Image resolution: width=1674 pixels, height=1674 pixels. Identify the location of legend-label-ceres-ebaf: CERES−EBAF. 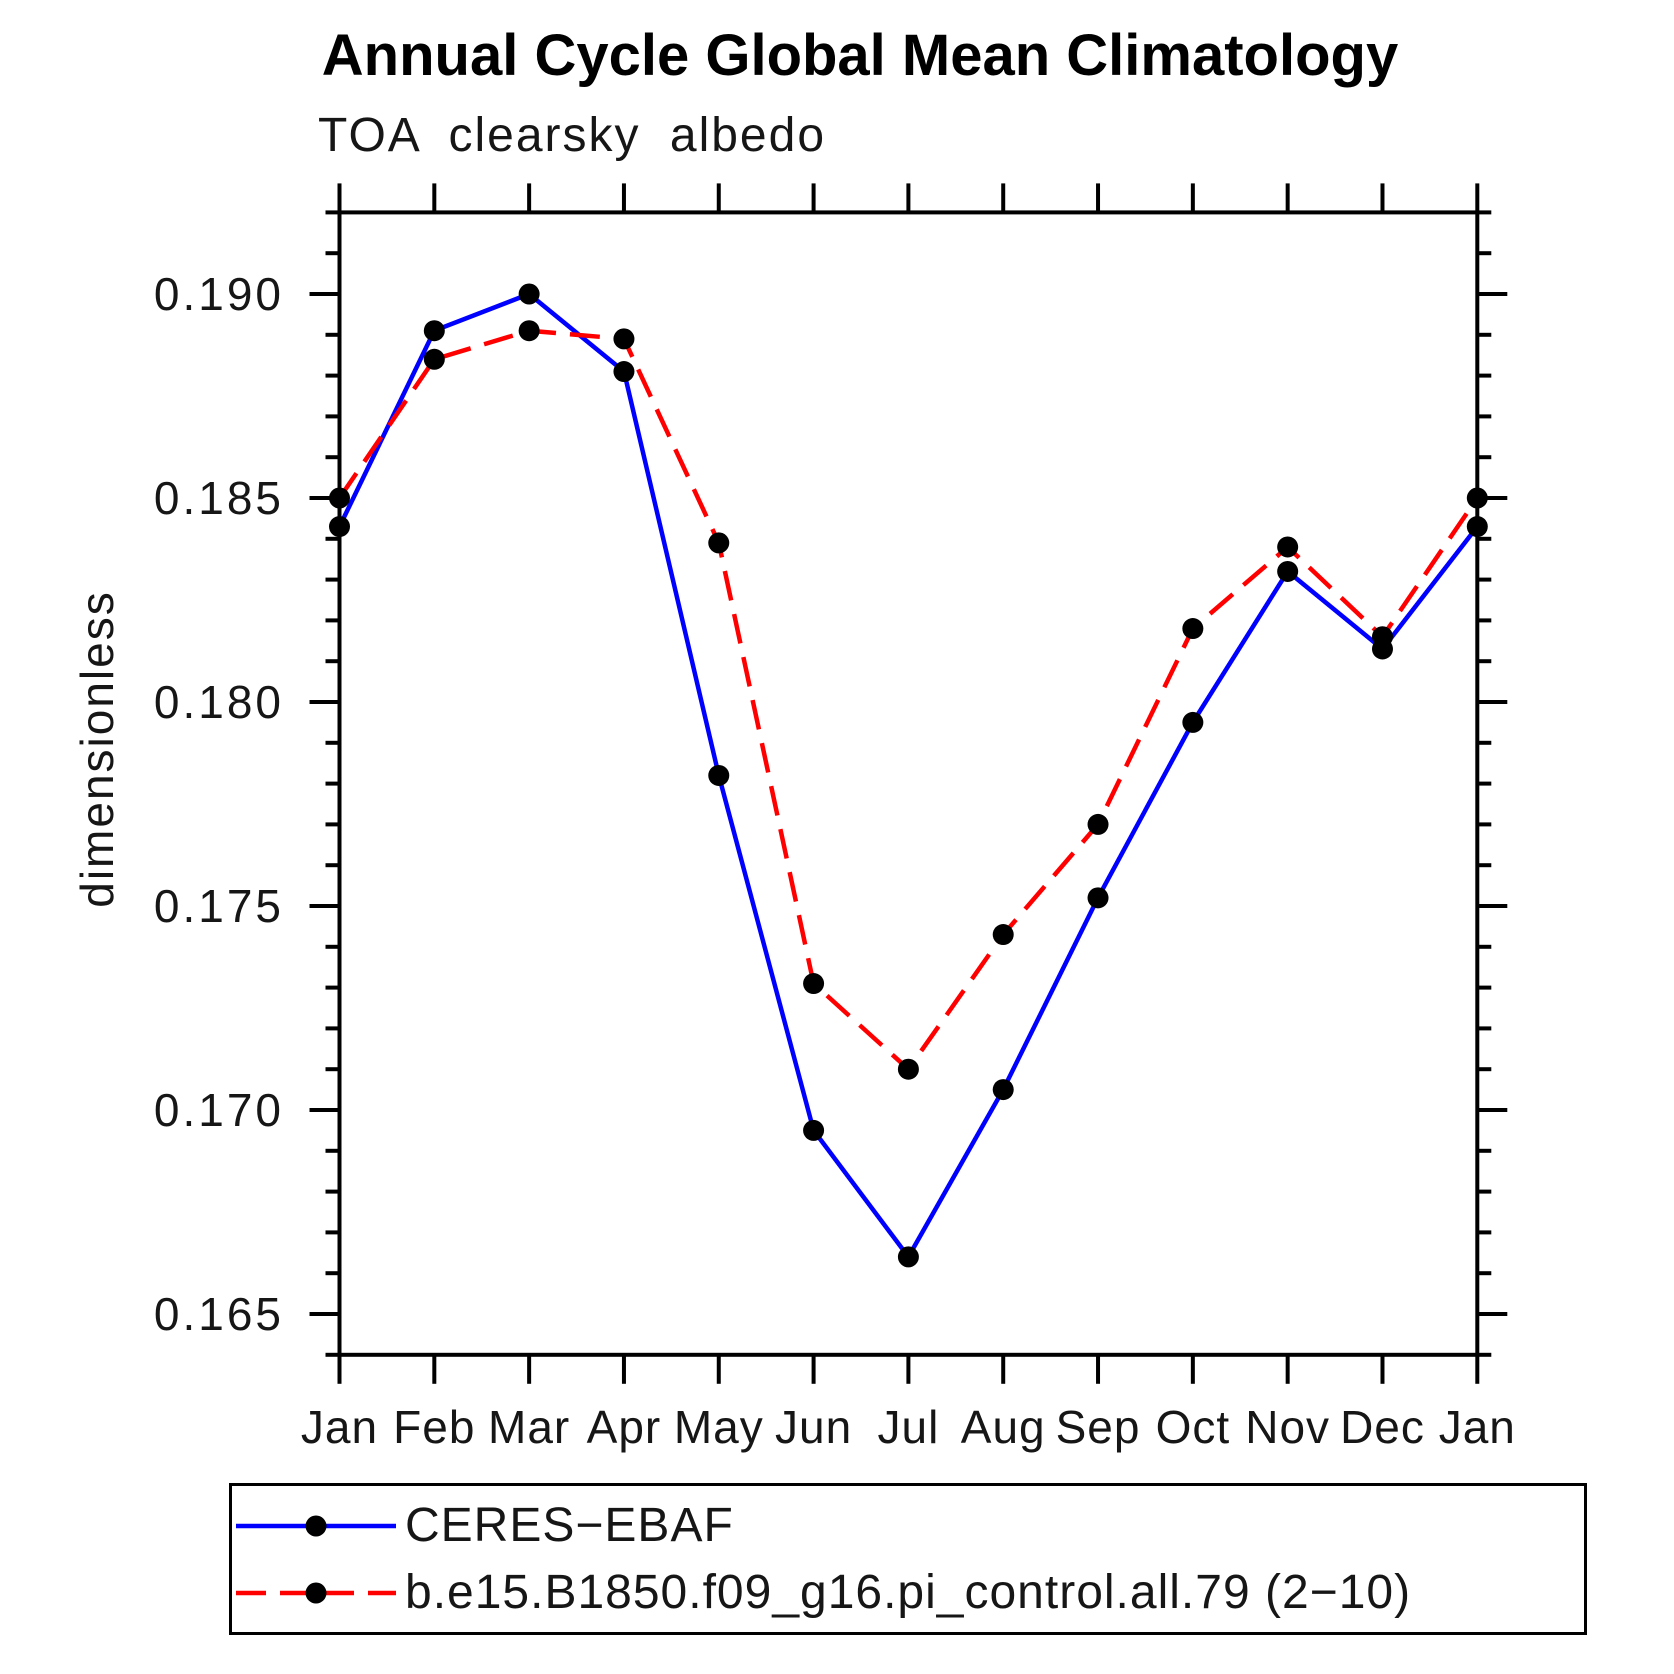
(569, 1525).